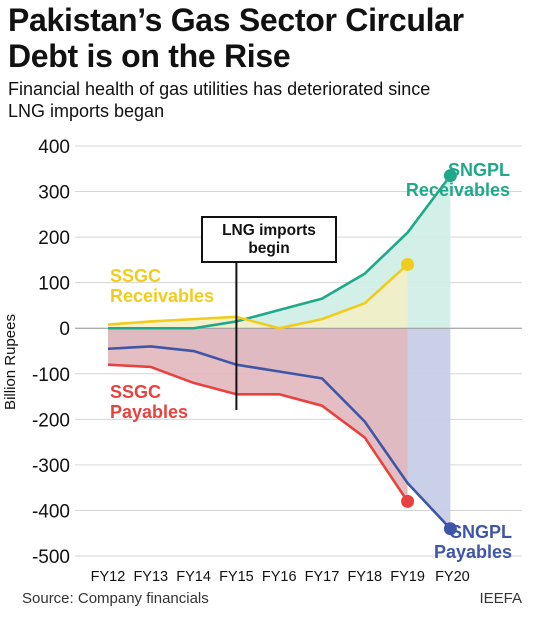 The width and height of the screenshot is (542, 618). I want to click on y-tick-label: -400, so click(51, 511).